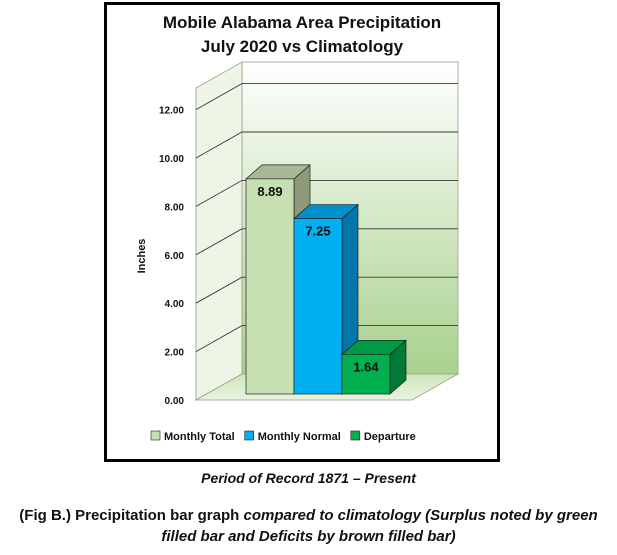 This screenshot has width=617, height=555. What do you see at coordinates (308, 478) in the screenshot?
I see `period-of-record-caption: Period of Record 1871 – Present` at bounding box center [308, 478].